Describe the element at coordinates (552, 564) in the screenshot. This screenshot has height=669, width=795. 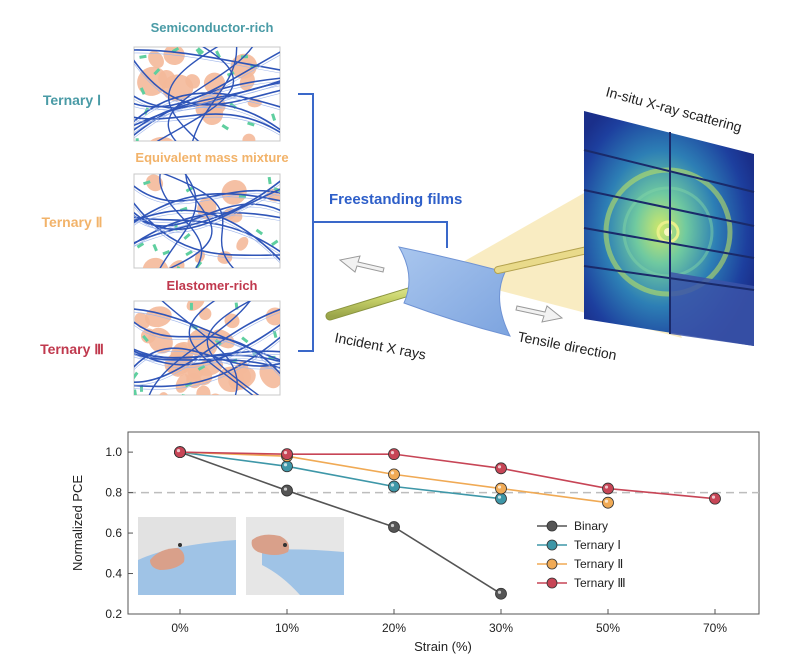
I see `legend-marker` at that location.